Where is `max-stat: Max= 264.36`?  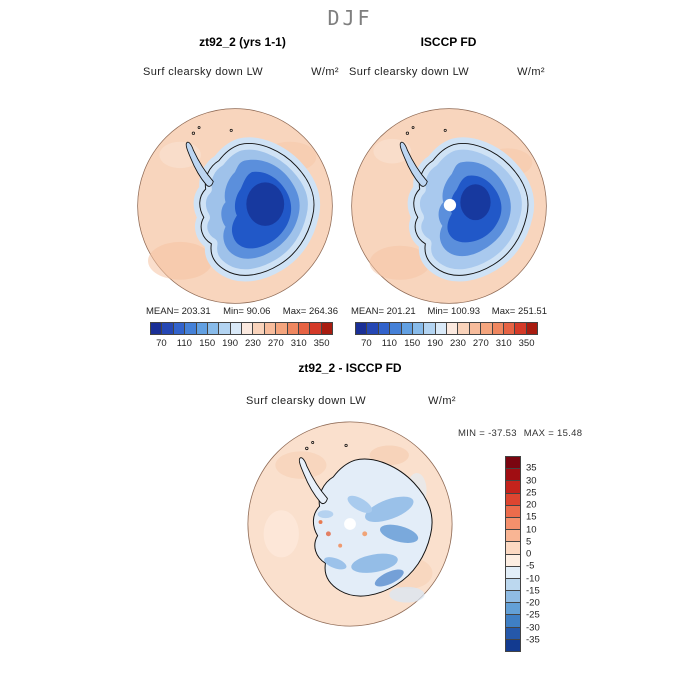
max-stat: Max= 264.36 is located at coordinates (310, 311).